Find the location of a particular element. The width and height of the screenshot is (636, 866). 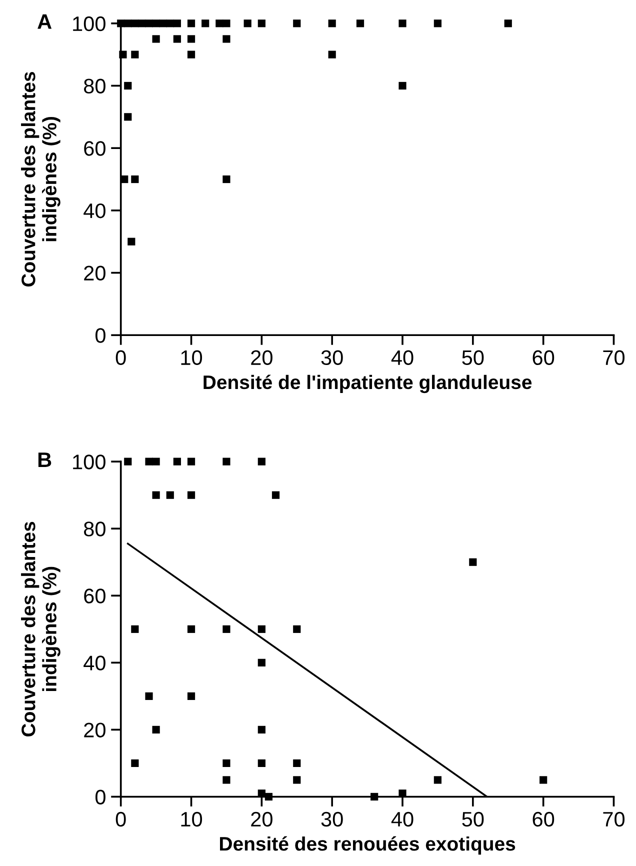

x-axis-title: Densité de l'impatiente glanduleuse is located at coordinates (368, 384).